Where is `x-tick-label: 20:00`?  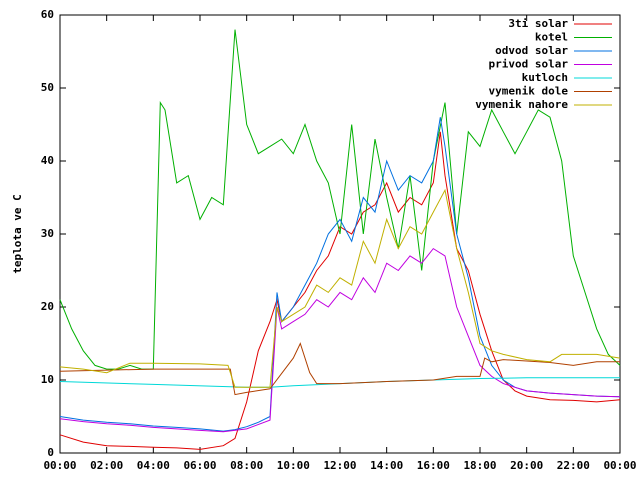
x-tick-label: 20:00 is located at coordinates (526, 465).